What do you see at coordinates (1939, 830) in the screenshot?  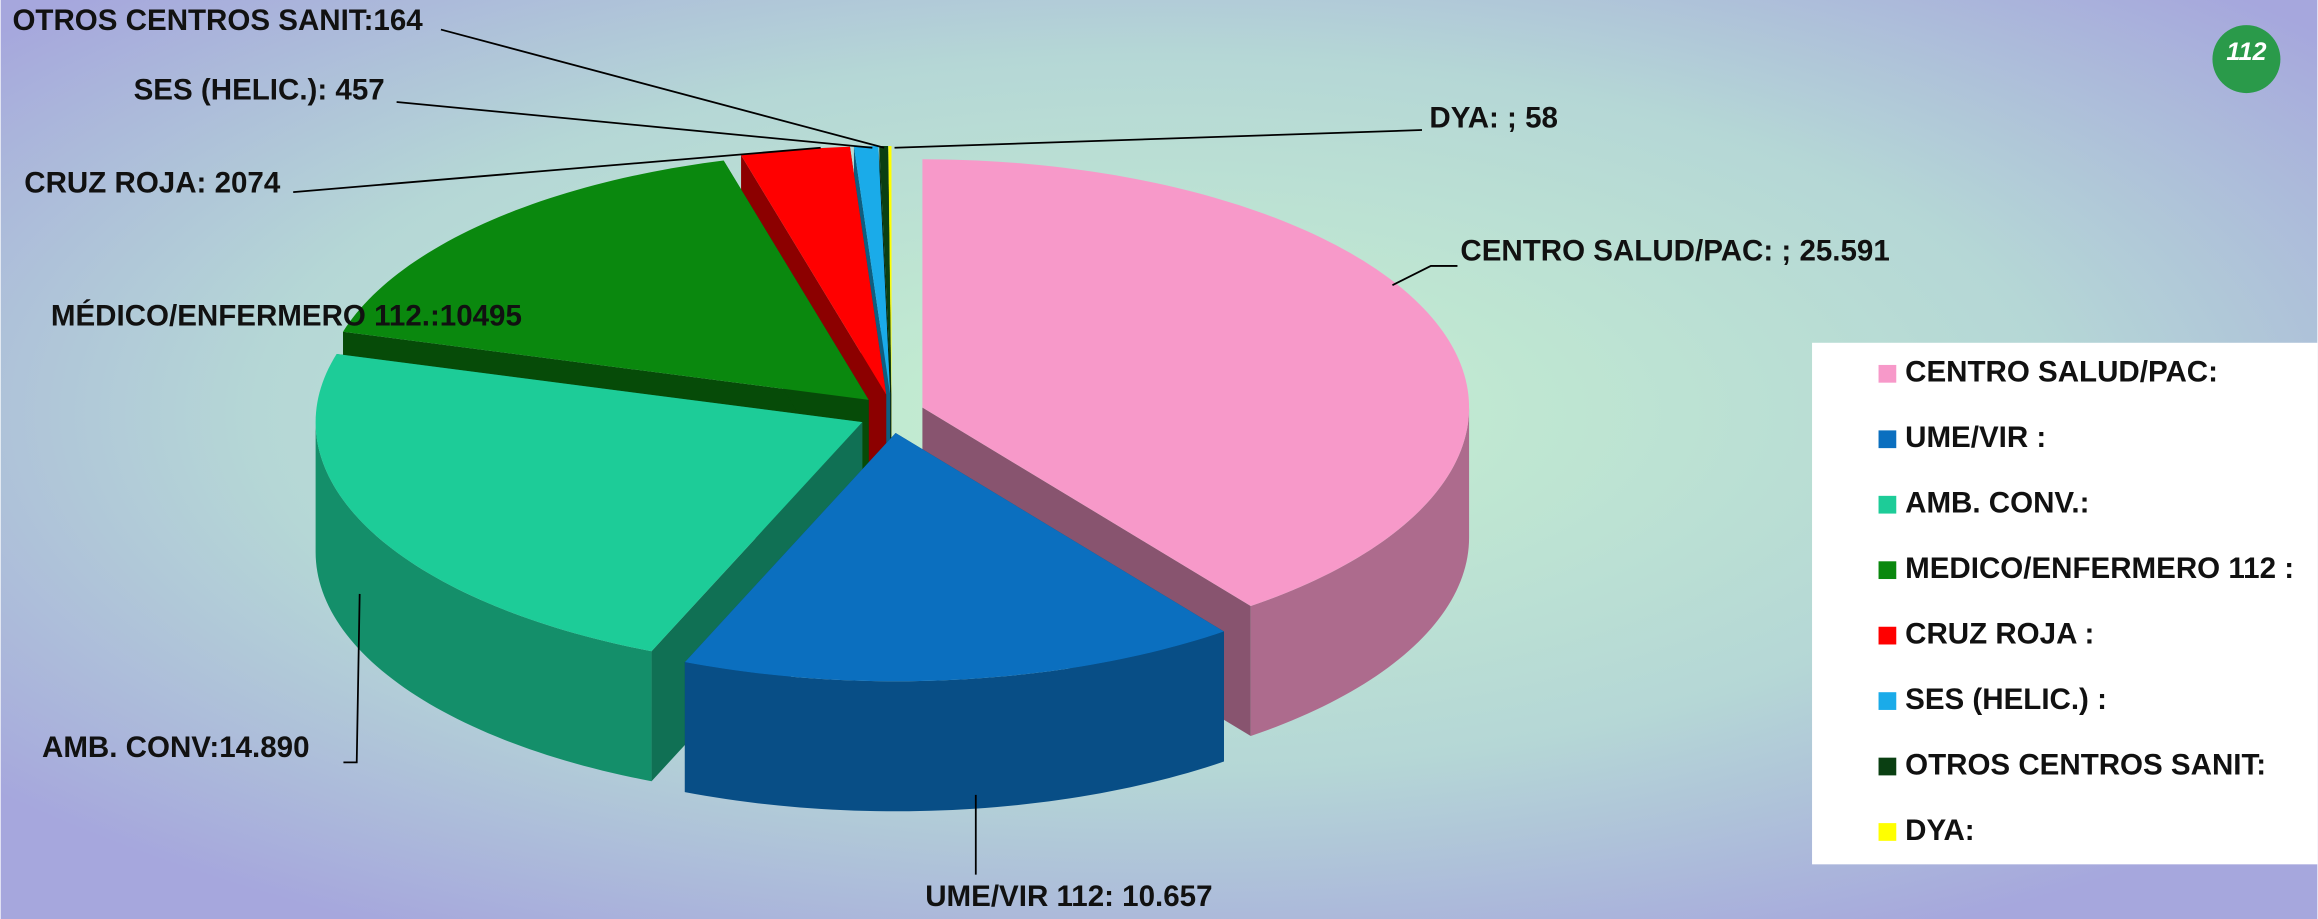 I see `legend-label: DYA:` at bounding box center [1939, 830].